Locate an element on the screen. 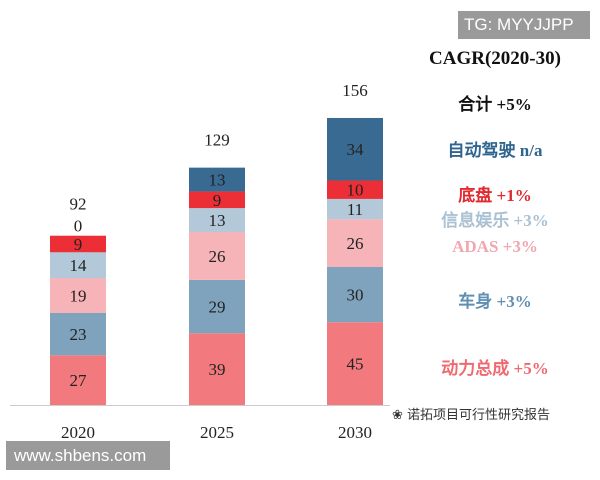 The image size is (600, 480). legend-title: CAGR(2020-30) is located at coordinates (495, 58).